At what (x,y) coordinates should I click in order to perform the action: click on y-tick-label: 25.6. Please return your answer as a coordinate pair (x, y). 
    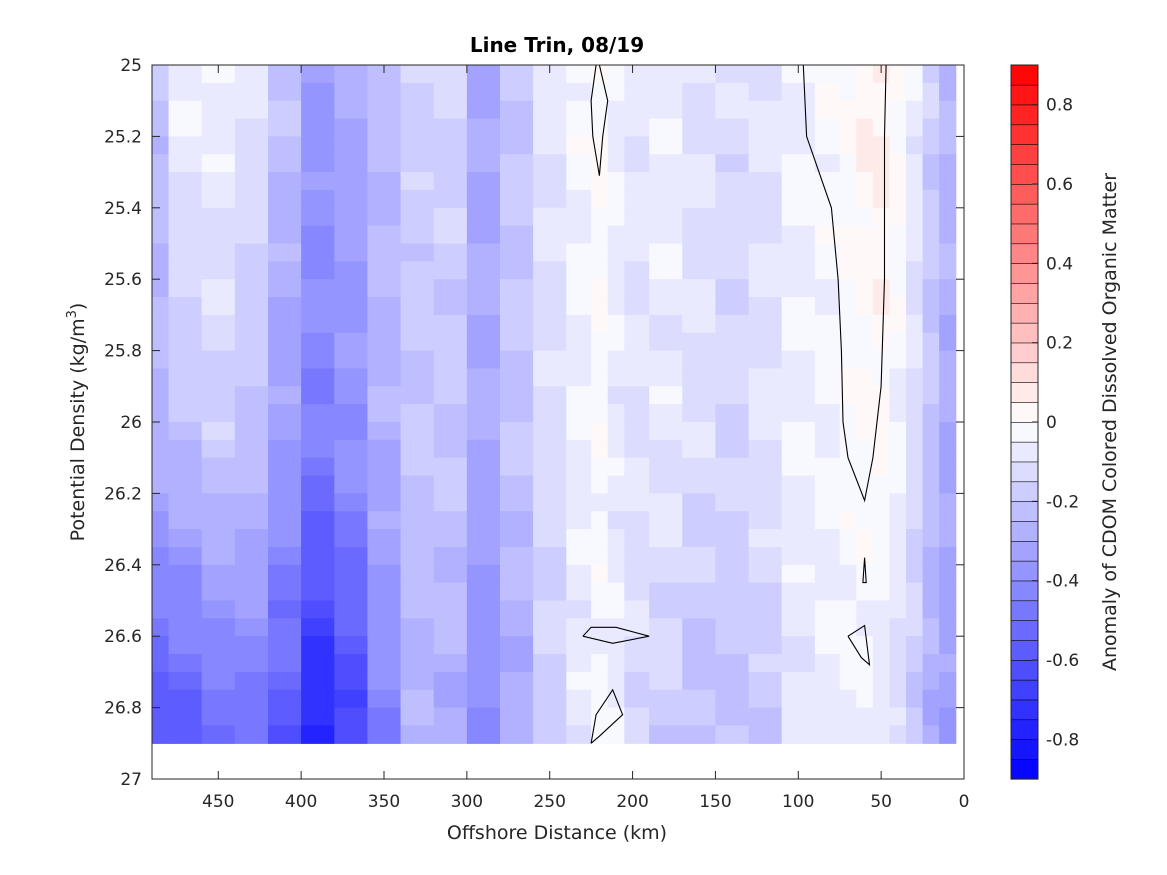
    Looking at the image, I should click on (123, 280).